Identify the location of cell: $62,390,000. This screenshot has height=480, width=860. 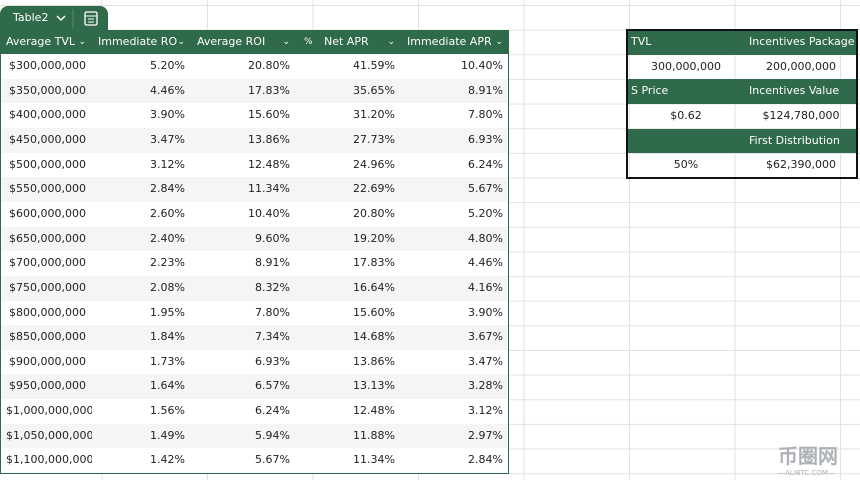
(801, 165).